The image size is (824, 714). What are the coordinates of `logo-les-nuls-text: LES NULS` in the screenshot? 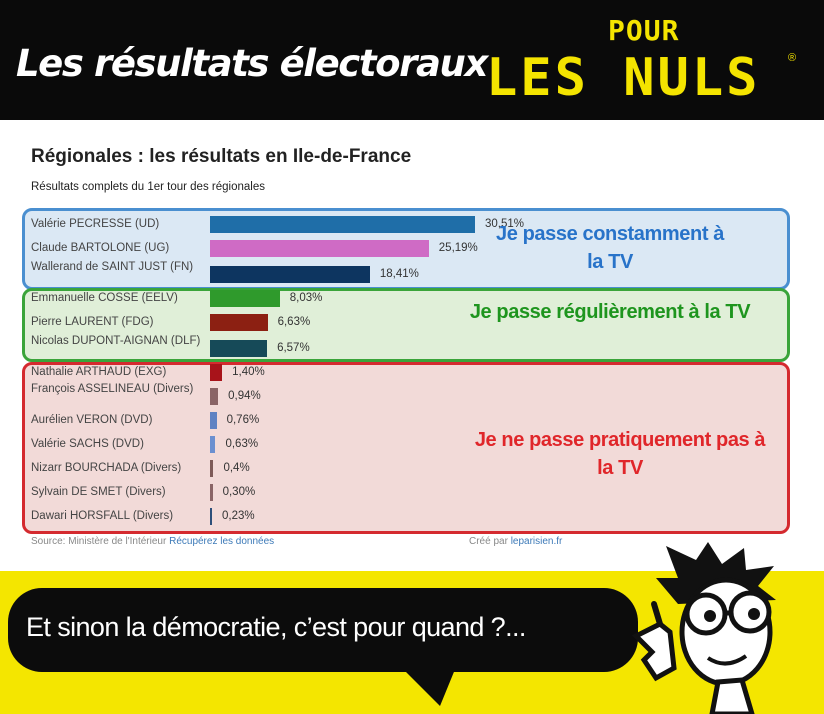 It's located at (623, 78).